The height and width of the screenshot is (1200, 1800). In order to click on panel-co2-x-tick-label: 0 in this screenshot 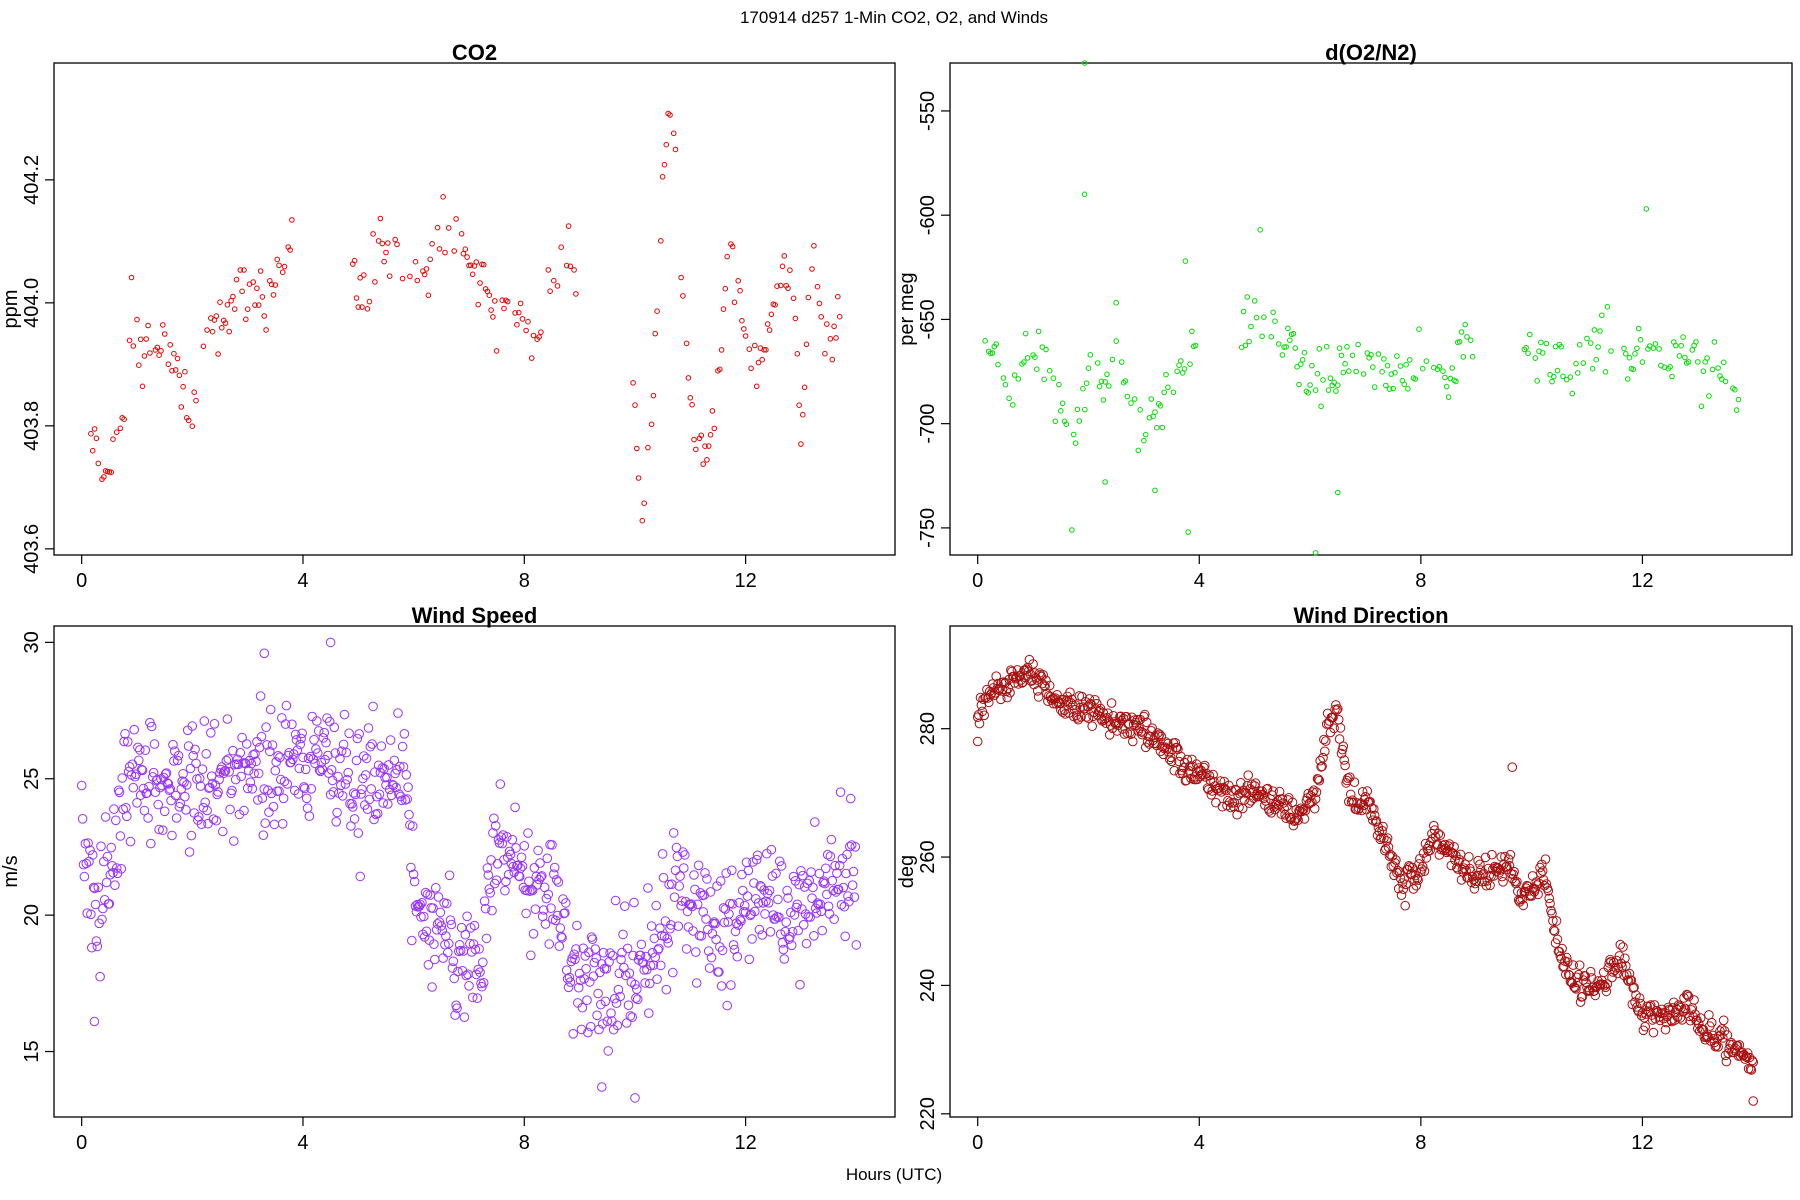, I will do `click(81, 581)`.